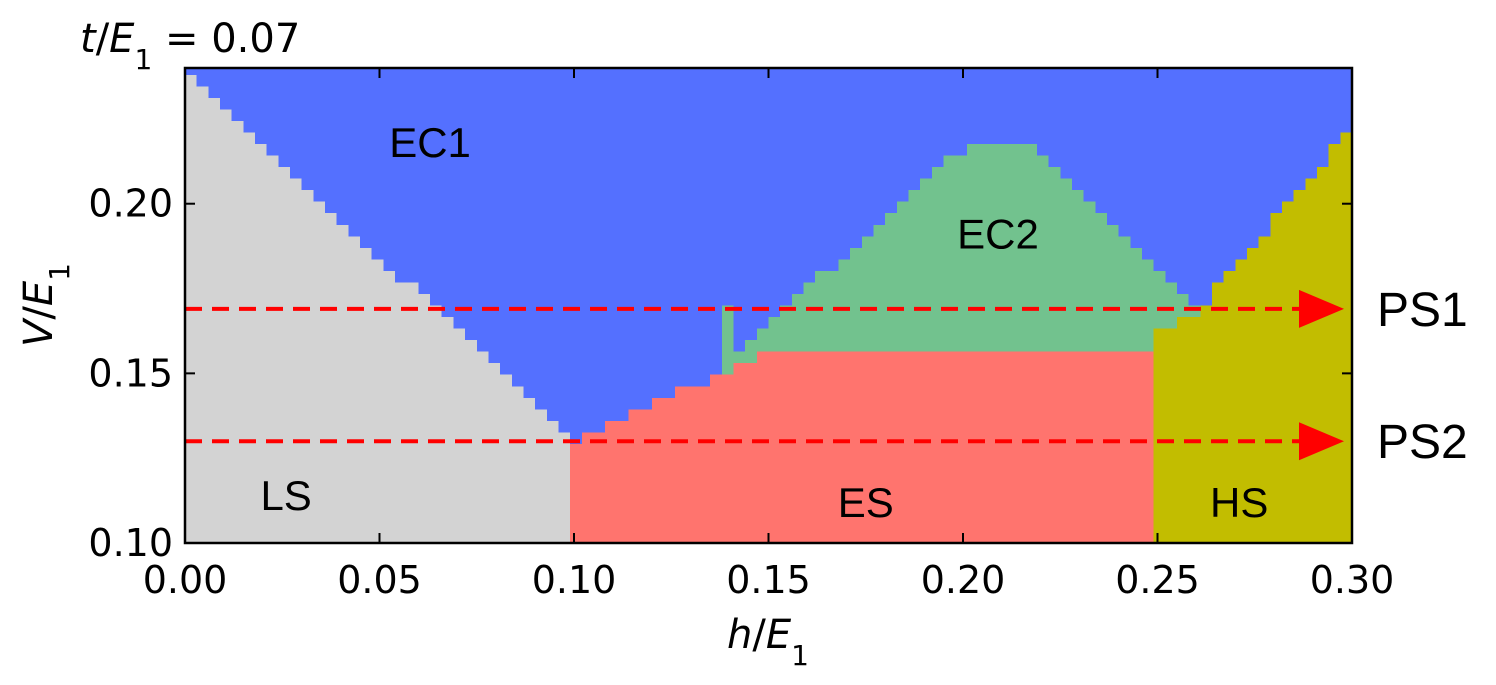 Image resolution: width=1496 pixels, height=685 pixels. I want to click on x-tick-label: 0.20, so click(963, 580).